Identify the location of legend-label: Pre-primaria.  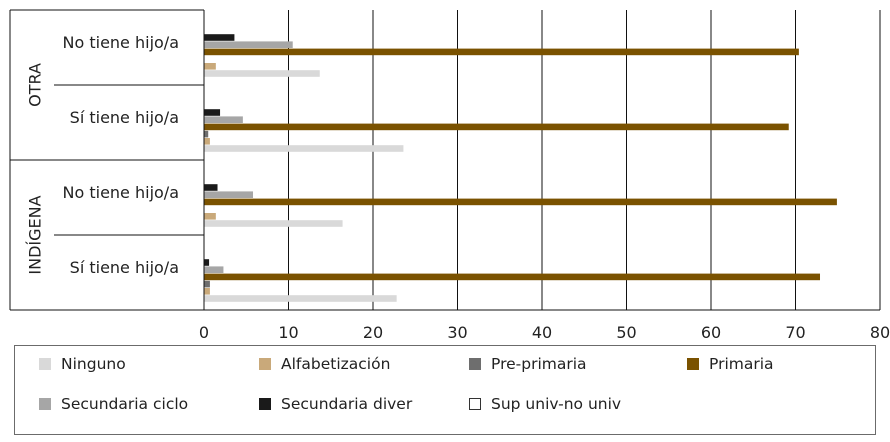
(539, 364).